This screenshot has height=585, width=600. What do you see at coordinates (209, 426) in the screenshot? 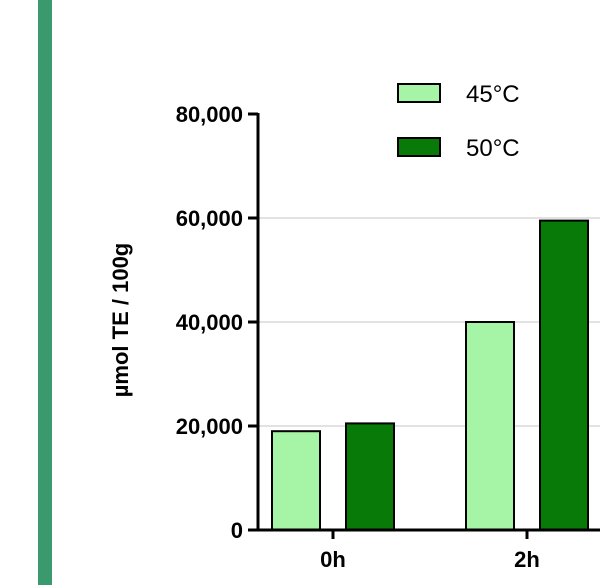
I see `y-tick-label-1: 20,000` at bounding box center [209, 426].